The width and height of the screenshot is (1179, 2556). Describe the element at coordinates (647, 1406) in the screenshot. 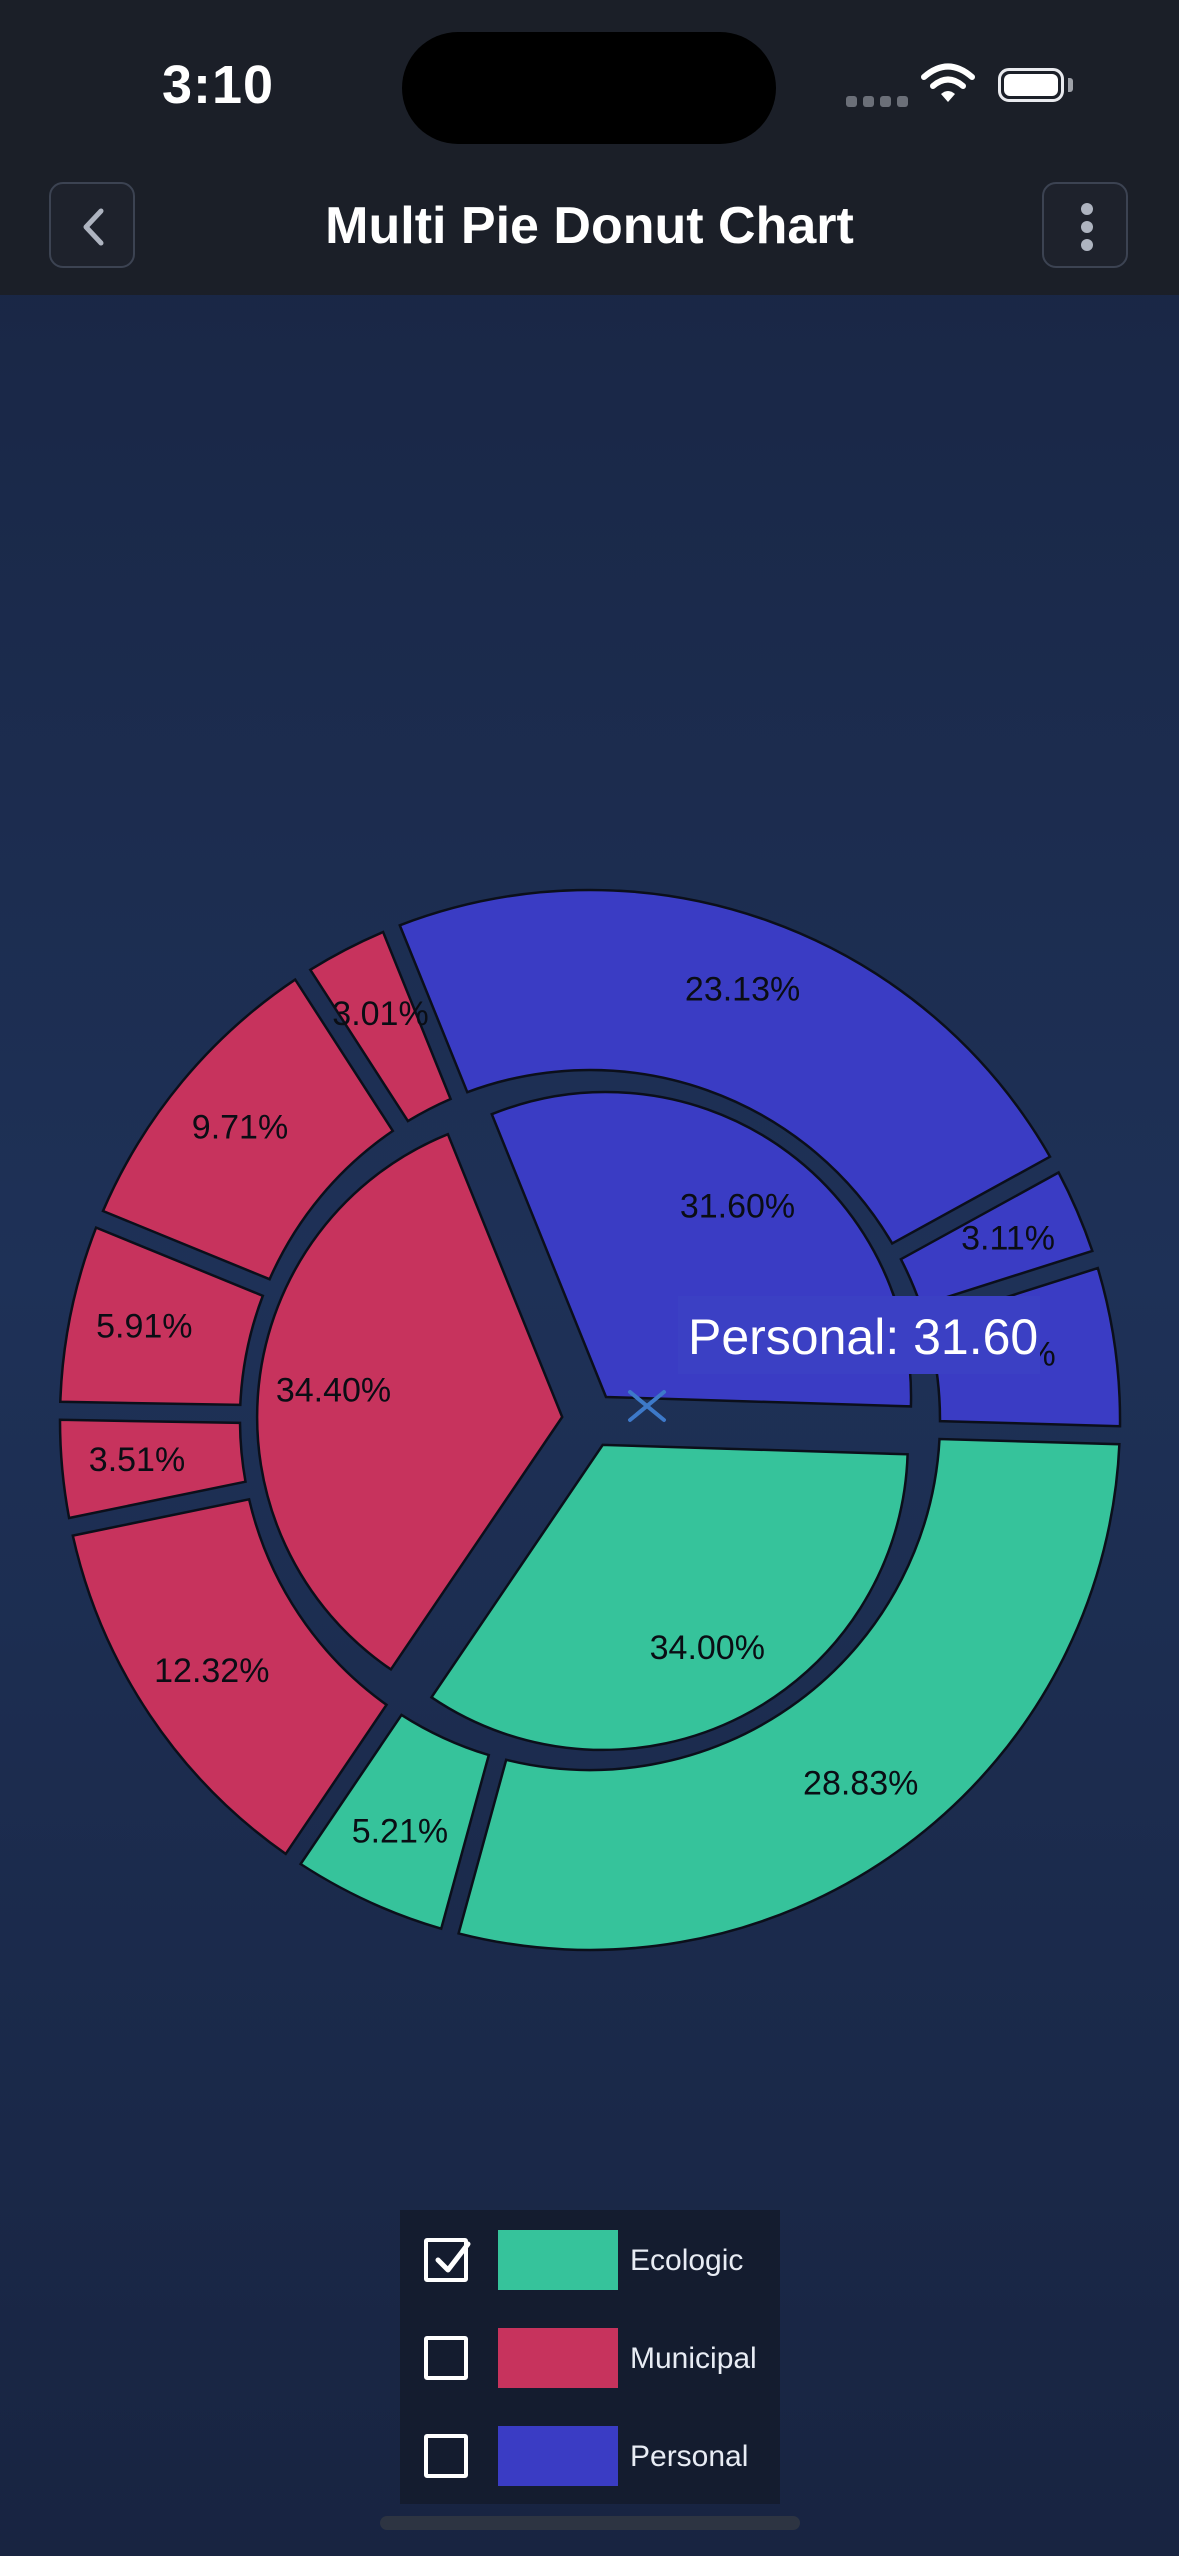

I see `crosshair-icon` at that location.